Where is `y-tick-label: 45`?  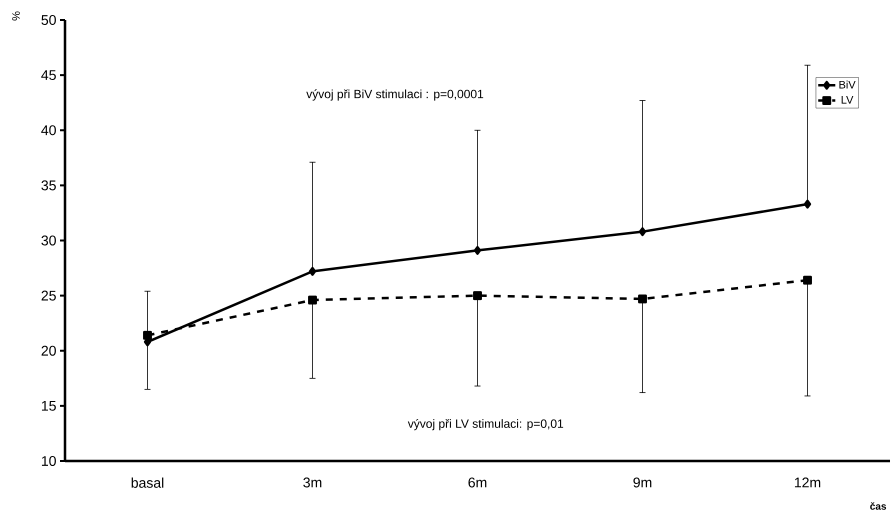 y-tick-label: 45 is located at coordinates (48, 75).